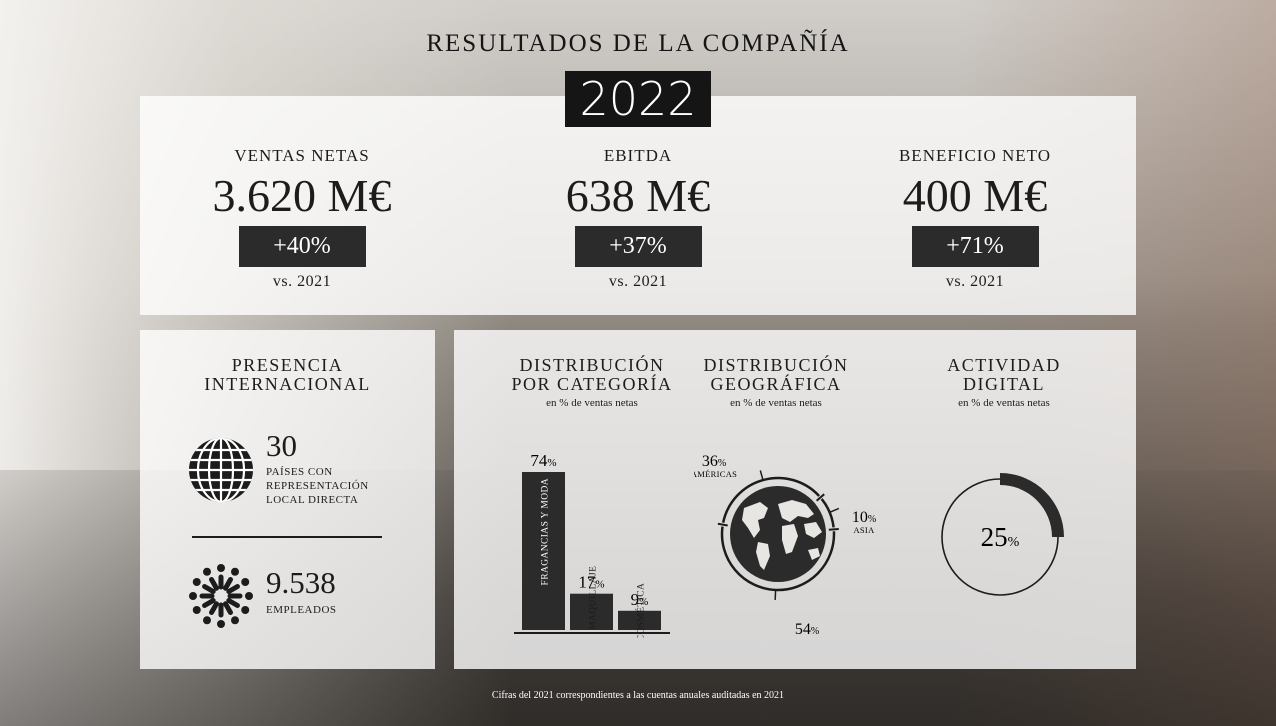 The height and width of the screenshot is (726, 1276). Describe the element at coordinates (714, 461) in the screenshot. I see `geo-value-label: 36%` at that location.